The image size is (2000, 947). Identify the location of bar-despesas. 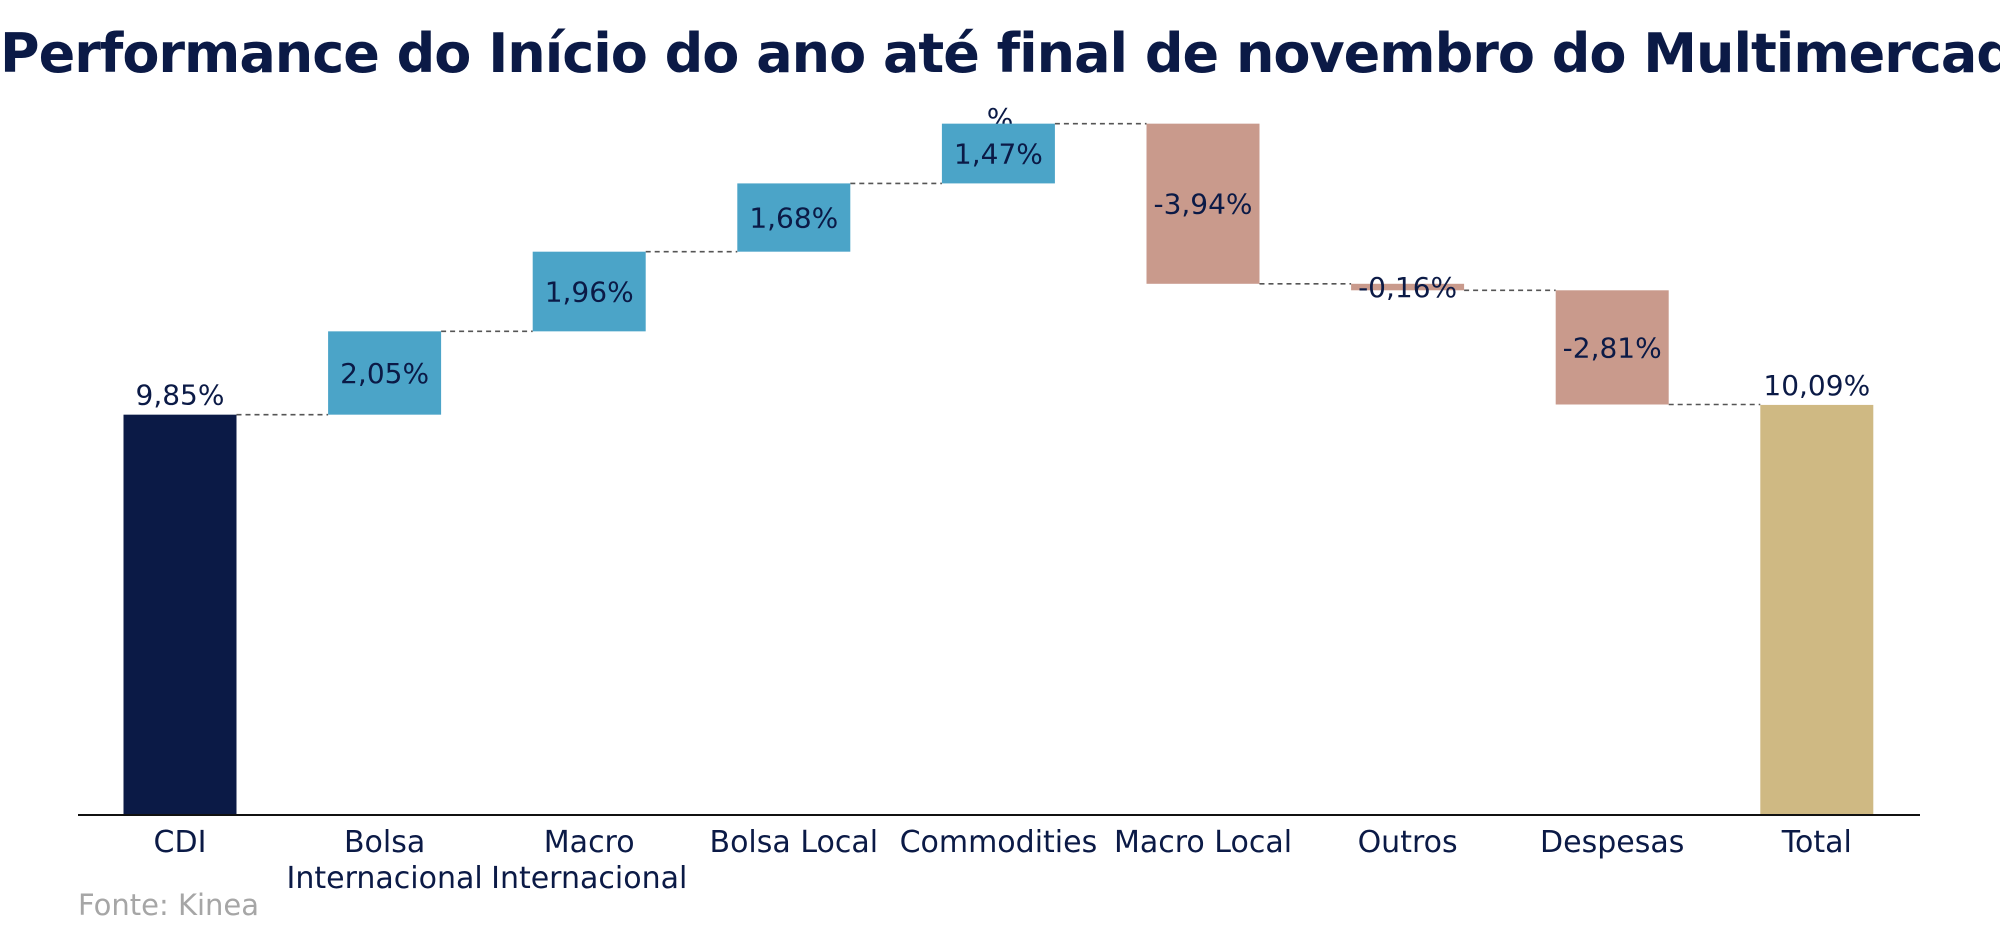
(1612, 347).